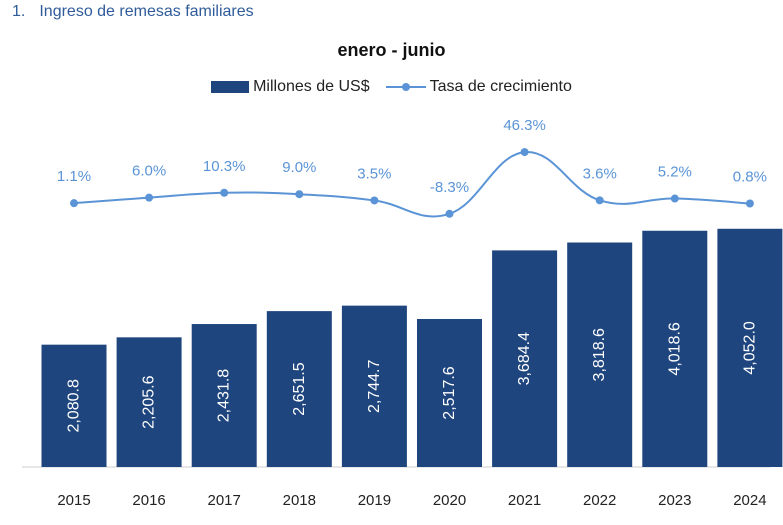 The width and height of the screenshot is (783, 525). I want to click on growth-label-2021: 46.3%, so click(524, 125).